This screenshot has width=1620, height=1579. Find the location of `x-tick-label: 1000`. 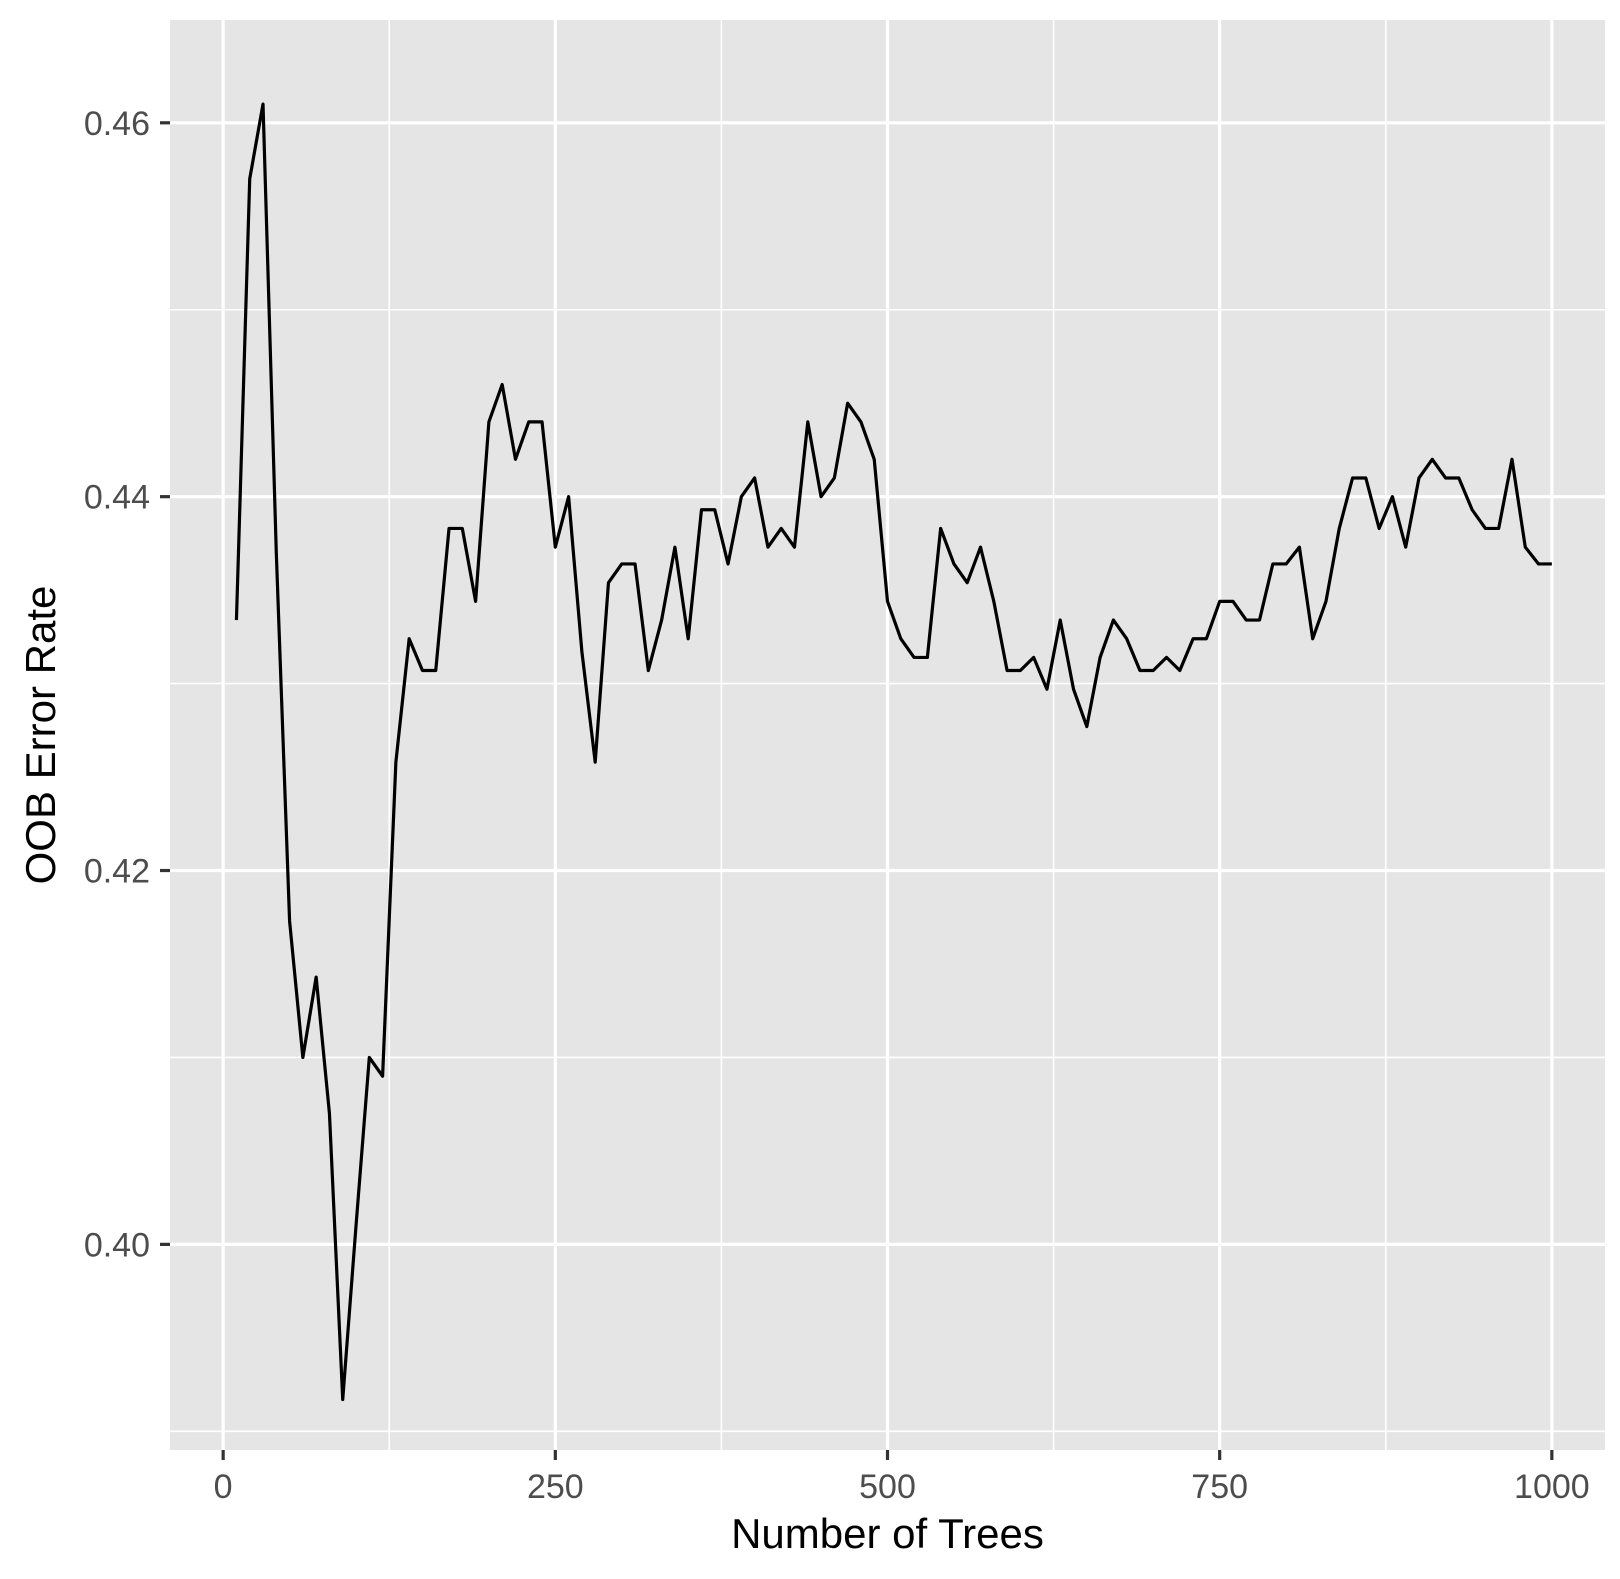

x-tick-label: 1000 is located at coordinates (1552, 1487).